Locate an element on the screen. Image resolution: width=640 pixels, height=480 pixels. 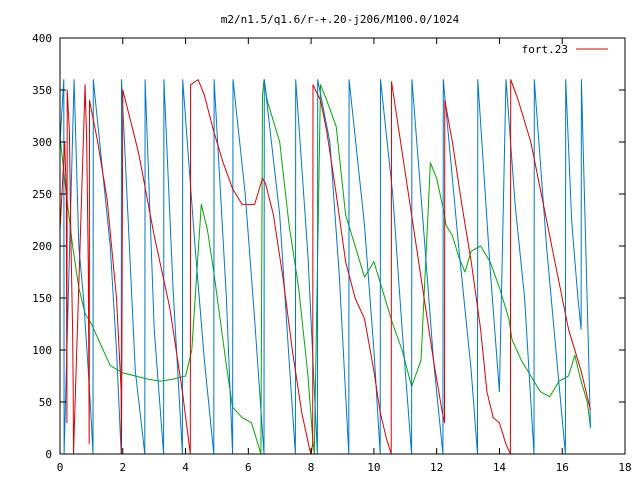
y-tick-label: 300 is located at coordinates (42, 142).